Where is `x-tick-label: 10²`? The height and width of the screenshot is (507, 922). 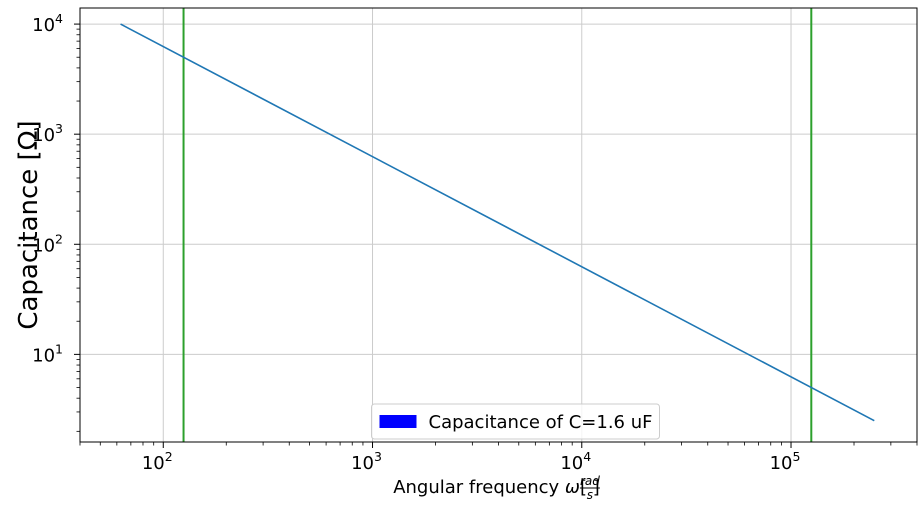 x-tick-label: 10² is located at coordinates (157, 461).